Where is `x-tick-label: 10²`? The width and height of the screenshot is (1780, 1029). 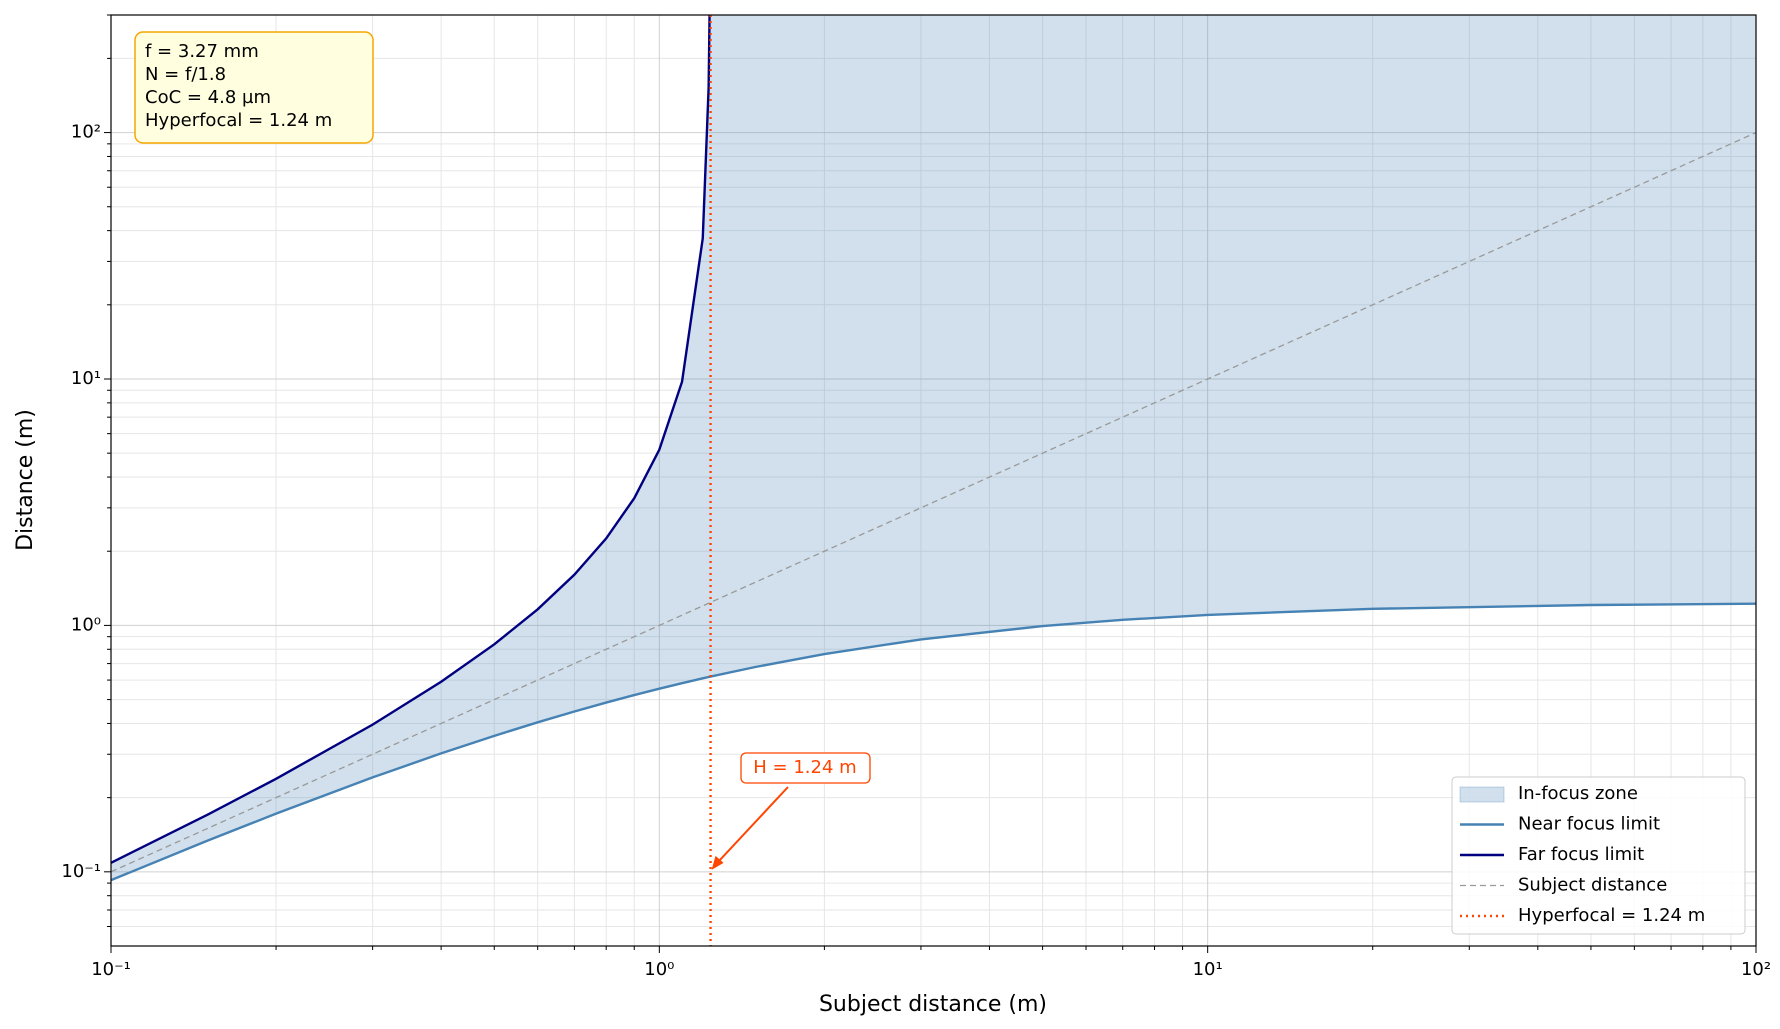 x-tick-label: 10² is located at coordinates (1756, 969).